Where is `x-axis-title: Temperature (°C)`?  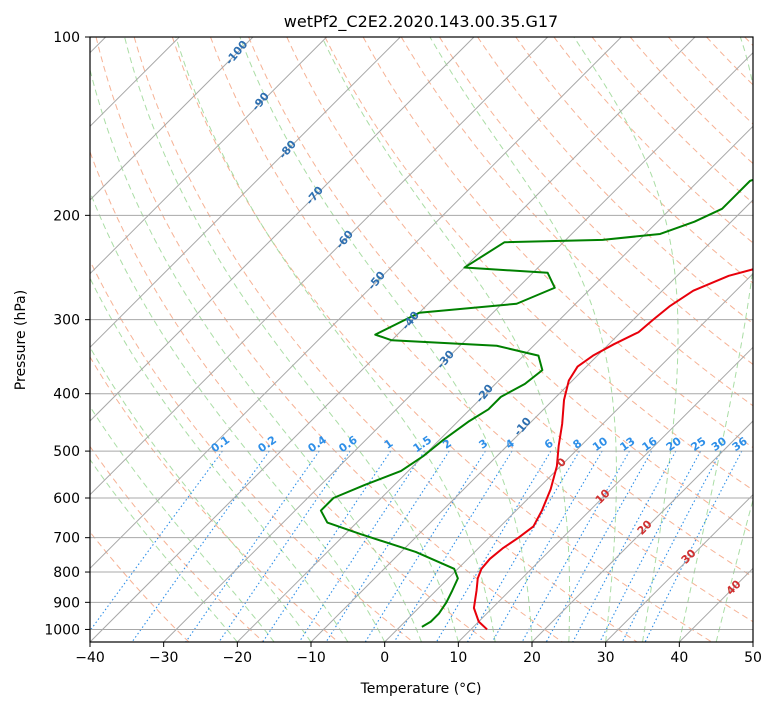 x-axis-title: Temperature (°C) is located at coordinates (421, 689).